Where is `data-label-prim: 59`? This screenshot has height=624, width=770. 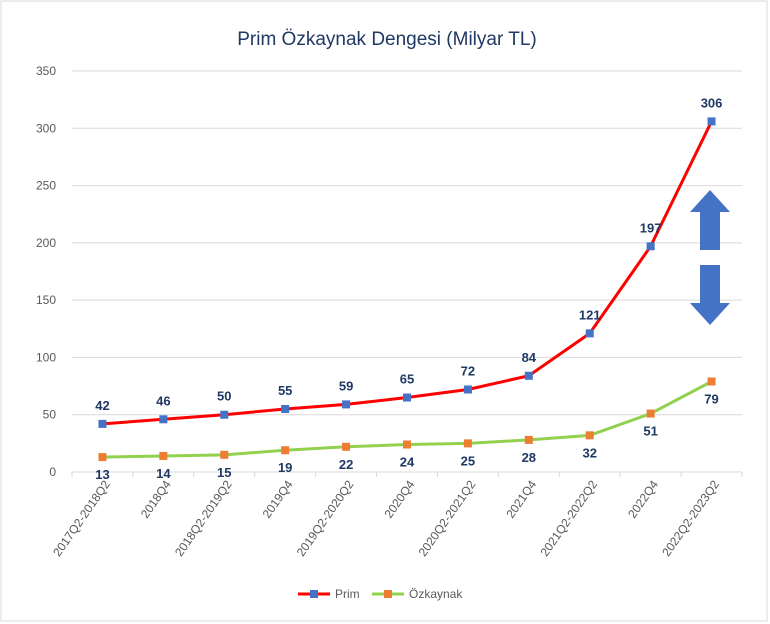 data-label-prim: 59 is located at coordinates (346, 385).